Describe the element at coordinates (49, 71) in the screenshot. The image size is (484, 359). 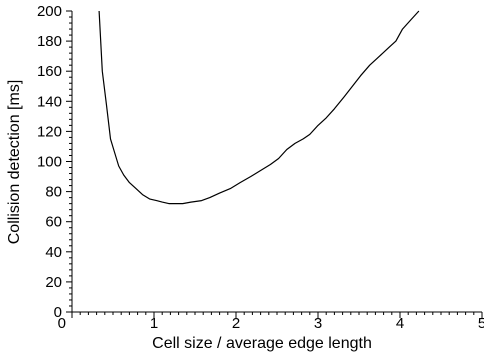
I see `y-tick-label: 160` at that location.